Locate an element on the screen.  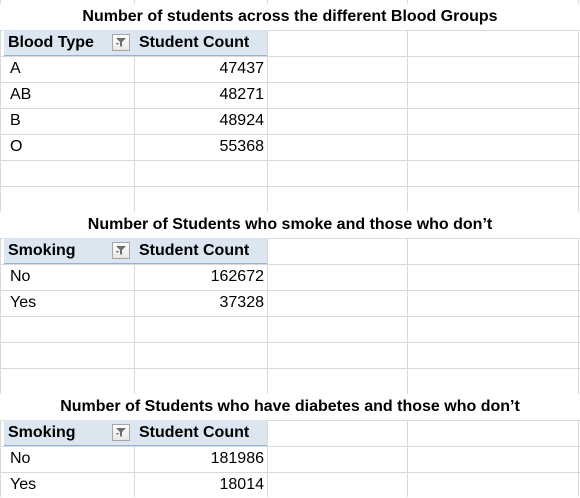
row-value: 181986 is located at coordinates (237, 458).